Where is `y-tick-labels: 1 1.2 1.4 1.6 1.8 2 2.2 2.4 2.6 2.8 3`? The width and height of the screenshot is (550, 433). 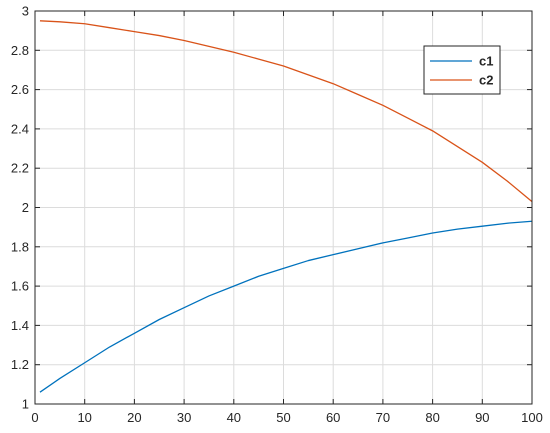 y-tick-labels: 1 1.2 1.4 1.6 1.8 2 2.2 2.4 2.6 2.8 3 is located at coordinates (20, 208).